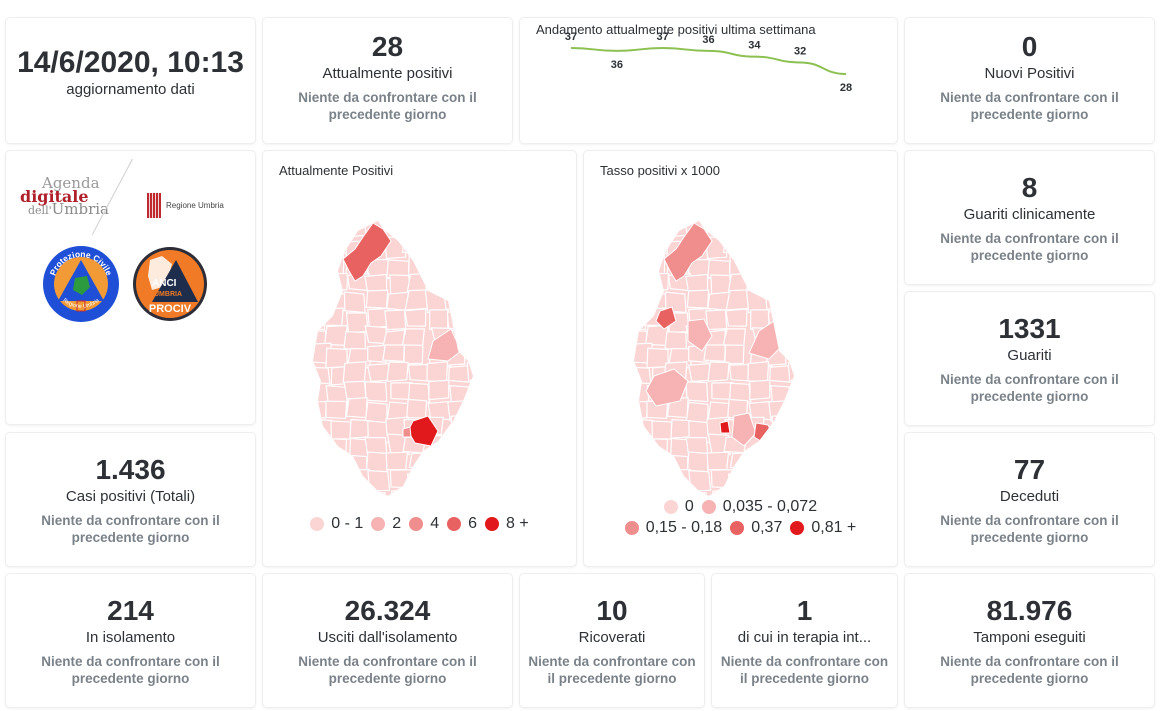 This screenshot has height=711, width=1161. What do you see at coordinates (673, 528) in the screenshot?
I see `legend-item: 0,15 - 0,18` at bounding box center [673, 528].